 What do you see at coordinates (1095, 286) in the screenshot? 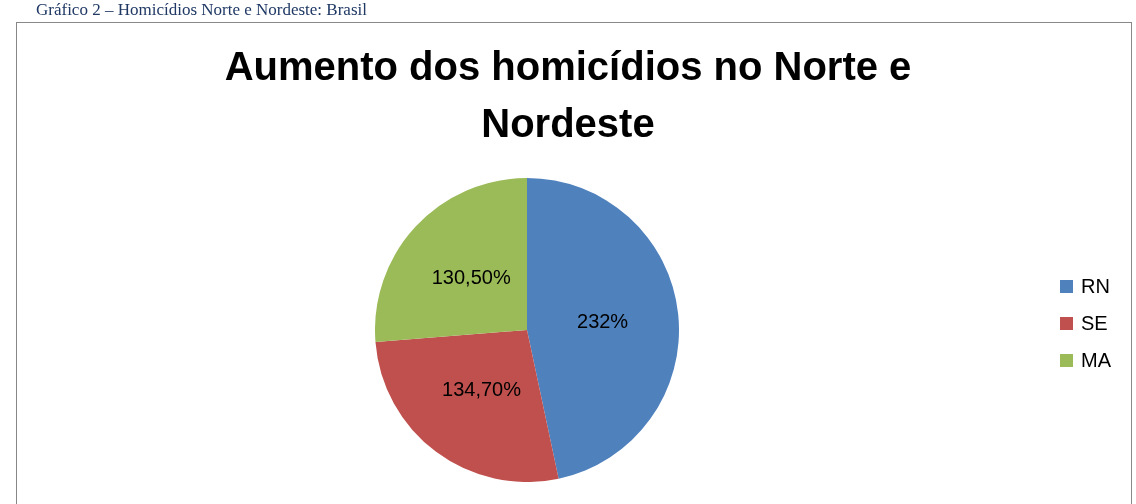
I see `legend-label: RN` at bounding box center [1095, 286].